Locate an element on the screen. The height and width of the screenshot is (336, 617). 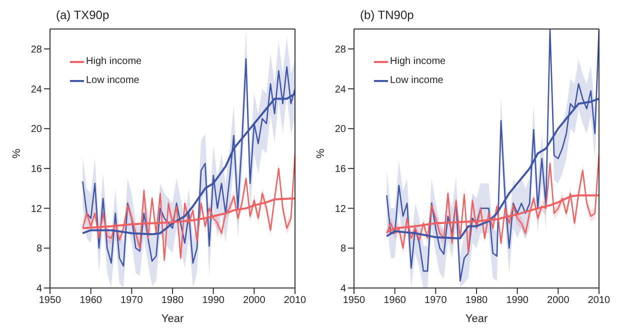
chart-title: (b) TN90p is located at coordinates (387, 15).